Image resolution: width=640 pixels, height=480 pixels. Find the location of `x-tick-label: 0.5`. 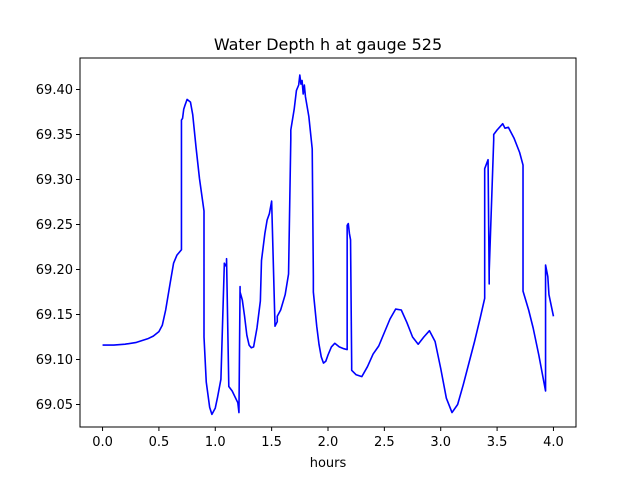

x-tick-label: 0.5 is located at coordinates (159, 442).